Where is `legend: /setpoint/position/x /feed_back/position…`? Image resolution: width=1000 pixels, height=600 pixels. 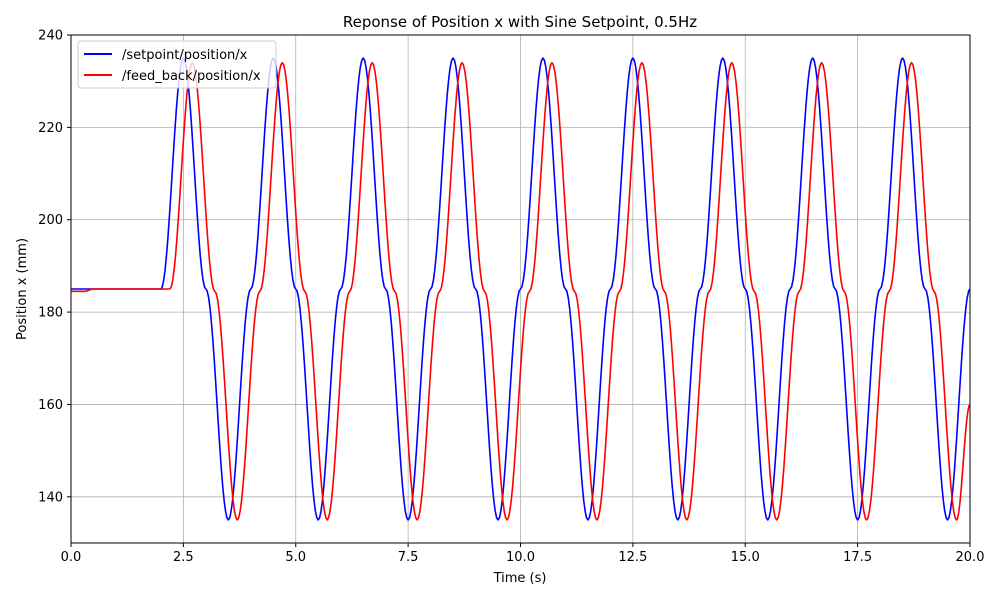
legend: /setpoint/position/x /feed_back/position… is located at coordinates (177, 64).